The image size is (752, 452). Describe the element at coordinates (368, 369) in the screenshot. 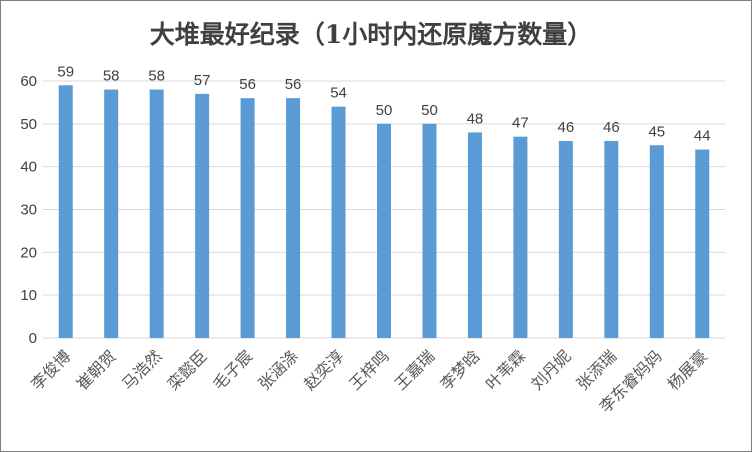

I see `category-label: 王梓鸣` at that location.